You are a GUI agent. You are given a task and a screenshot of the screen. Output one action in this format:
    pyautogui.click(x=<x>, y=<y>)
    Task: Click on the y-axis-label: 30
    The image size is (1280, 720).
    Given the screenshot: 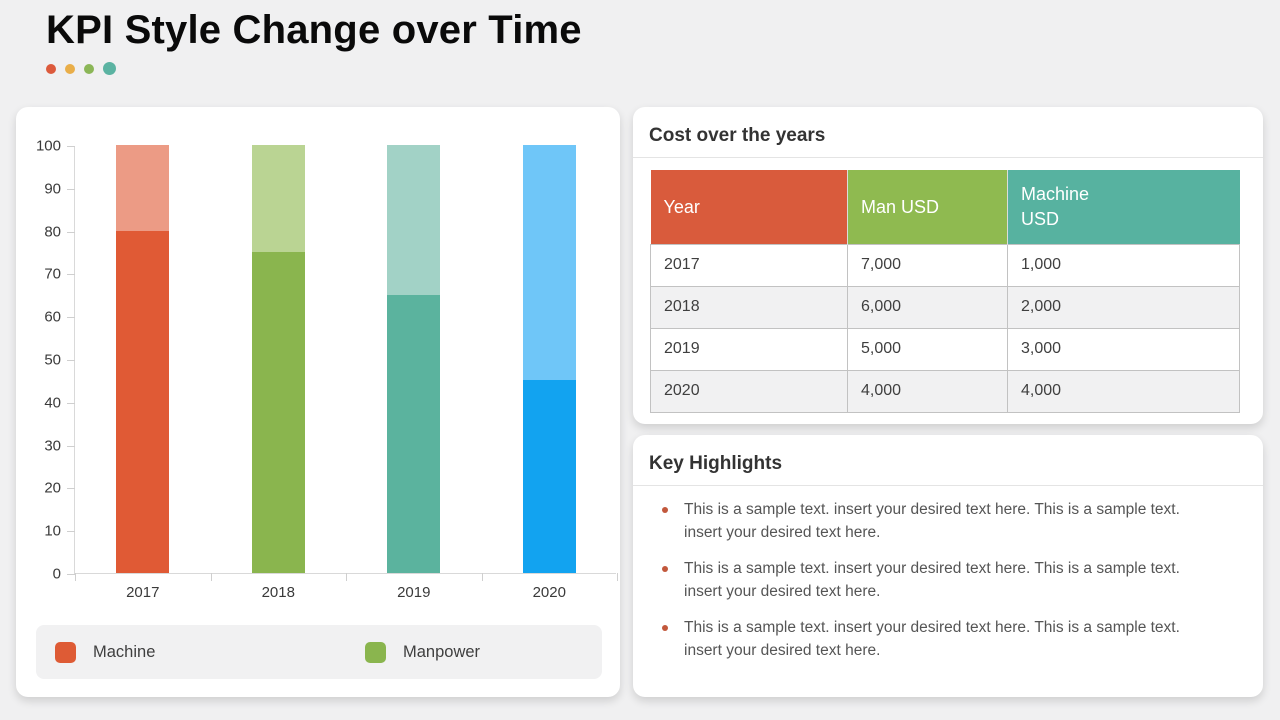 What is the action you would take?
    pyautogui.click(x=52, y=446)
    